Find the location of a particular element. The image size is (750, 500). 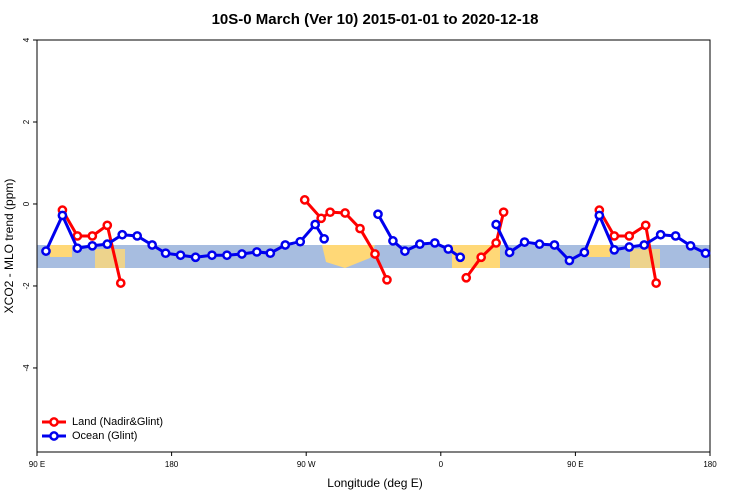

y-tick-label: -4 is located at coordinates (26, 368).